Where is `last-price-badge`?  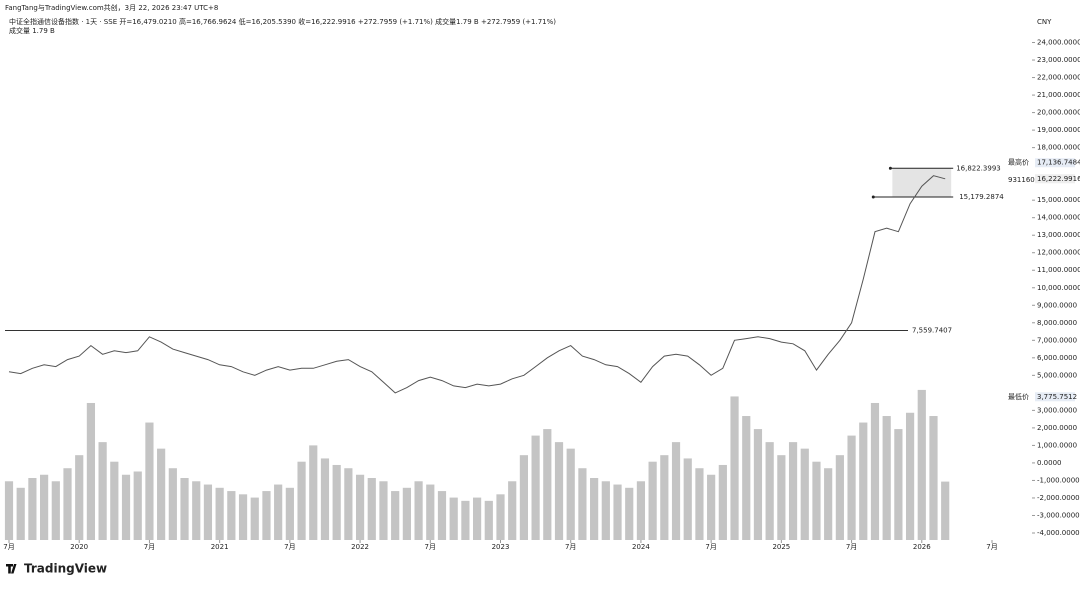 last-price-badge is located at coordinates (1055, 179).